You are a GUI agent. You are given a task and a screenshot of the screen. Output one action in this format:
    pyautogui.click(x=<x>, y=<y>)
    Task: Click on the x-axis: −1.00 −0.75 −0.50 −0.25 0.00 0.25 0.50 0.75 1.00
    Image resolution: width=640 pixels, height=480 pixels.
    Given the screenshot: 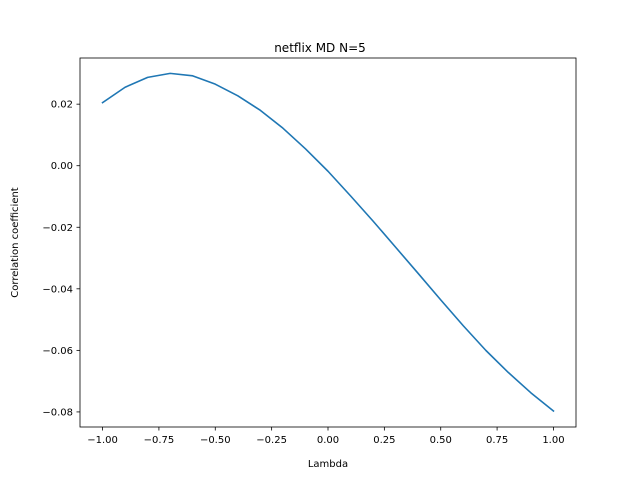 What is the action you would take?
    pyautogui.click(x=326, y=436)
    